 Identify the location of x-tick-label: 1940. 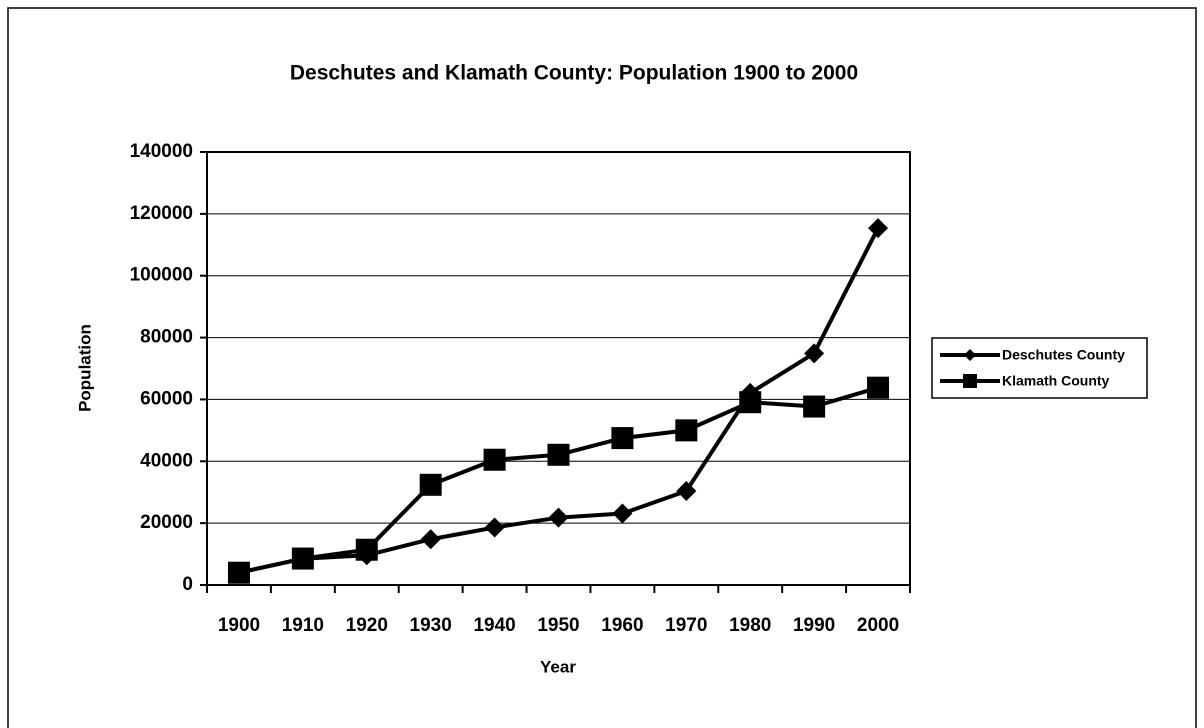
(494, 625).